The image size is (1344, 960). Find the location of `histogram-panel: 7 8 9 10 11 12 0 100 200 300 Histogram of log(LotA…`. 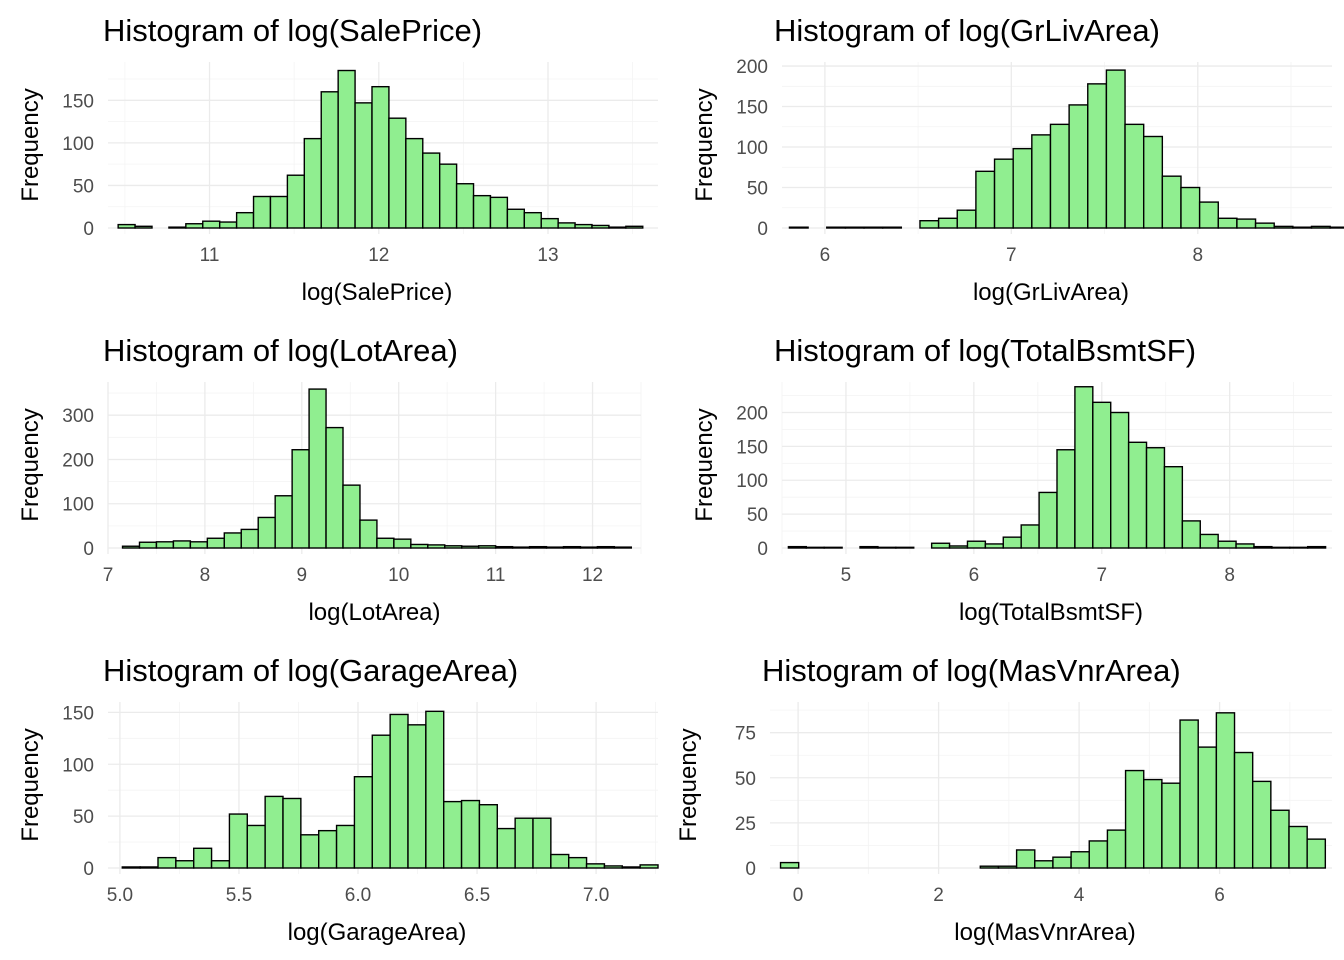

histogram-panel: 7 8 9 10 11 12 0 100 200 300 Histogram of log(LotA… is located at coordinates (329, 479).